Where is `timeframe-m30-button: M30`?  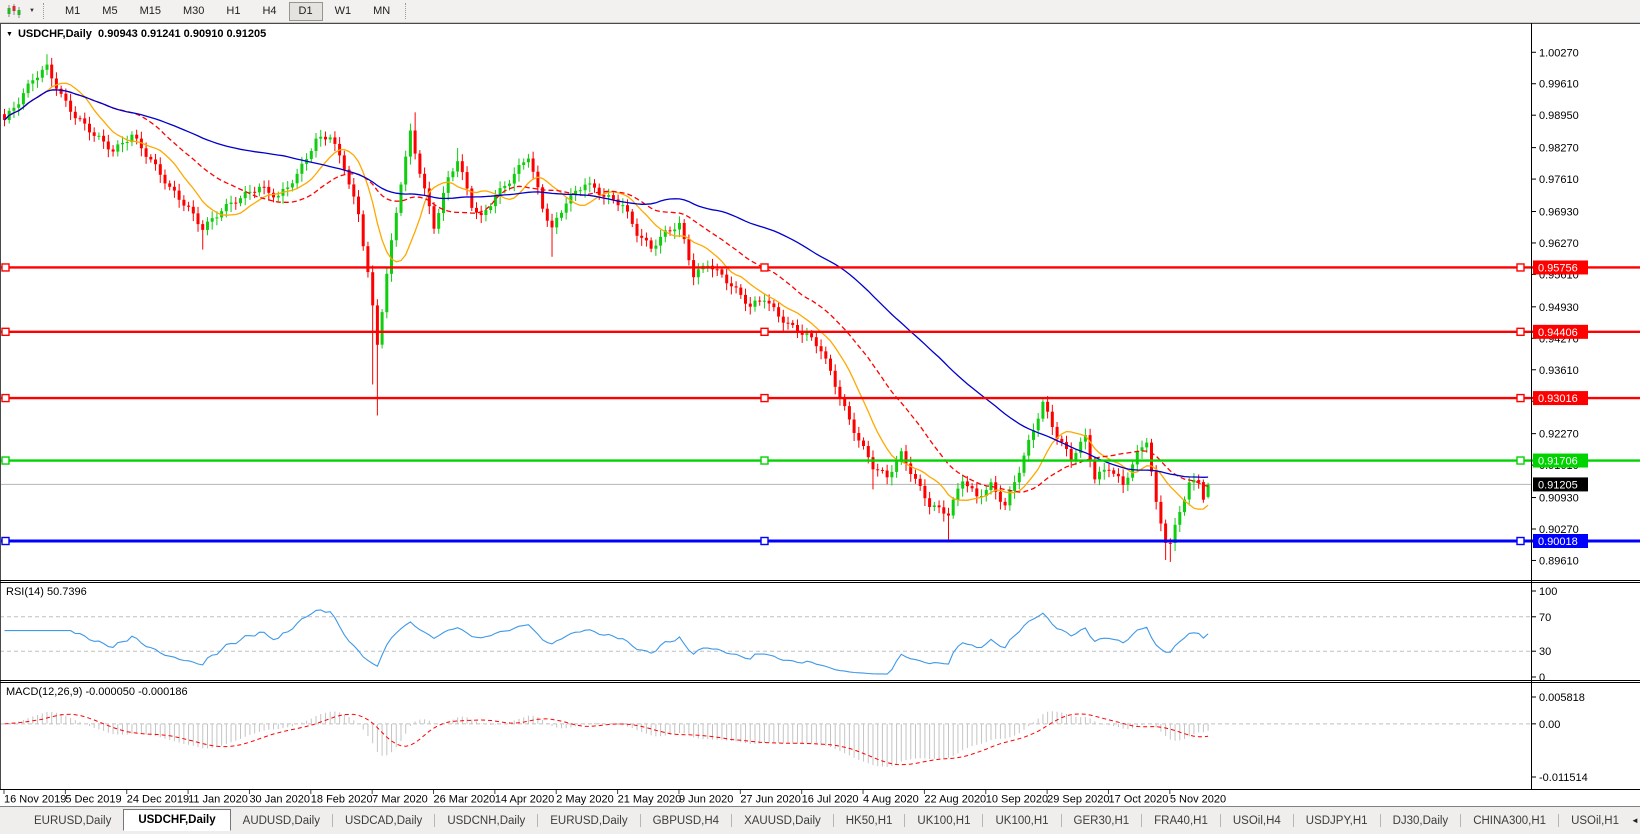 timeframe-m30-button: M30 is located at coordinates (193, 11).